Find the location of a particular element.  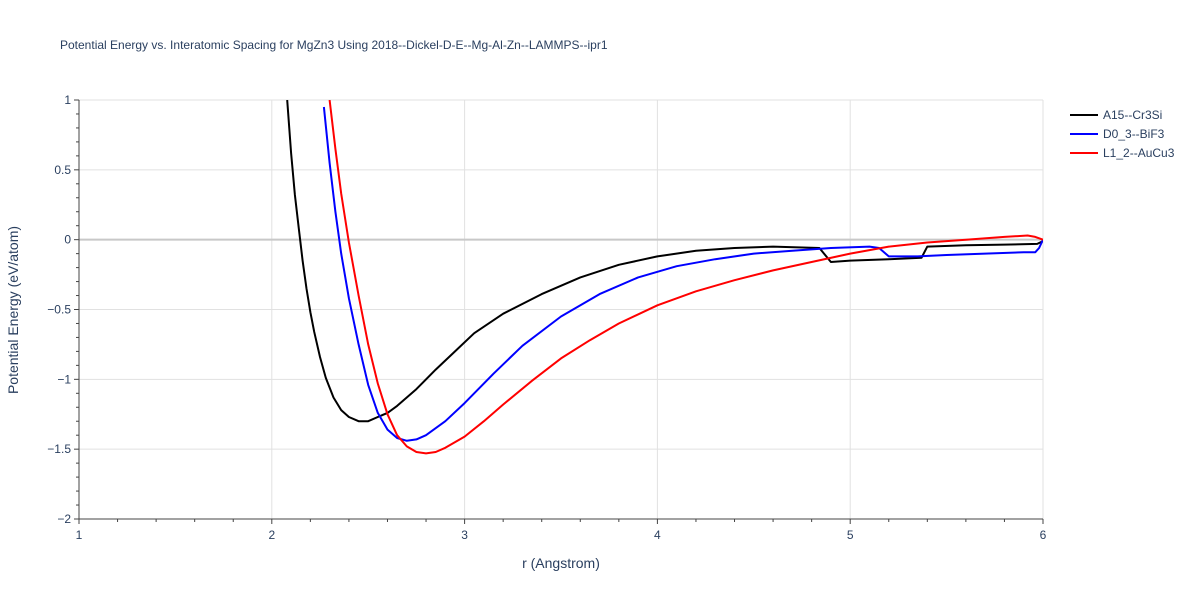

legend-item-d0-3-bif3: D0_3--BiF3 is located at coordinates (1117, 134).